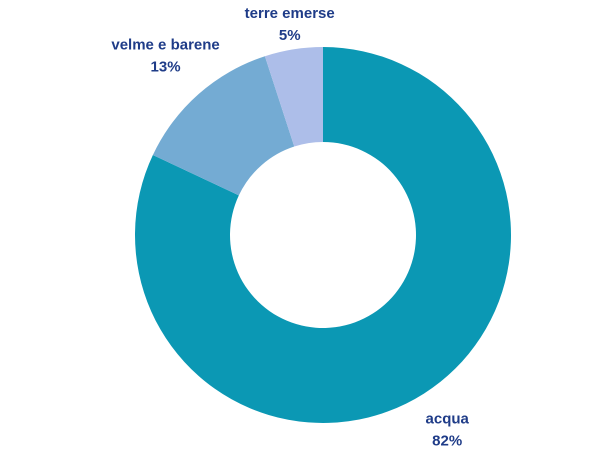  Describe the element at coordinates (290, 35) in the screenshot. I see `slice-value-label: 5%` at that location.